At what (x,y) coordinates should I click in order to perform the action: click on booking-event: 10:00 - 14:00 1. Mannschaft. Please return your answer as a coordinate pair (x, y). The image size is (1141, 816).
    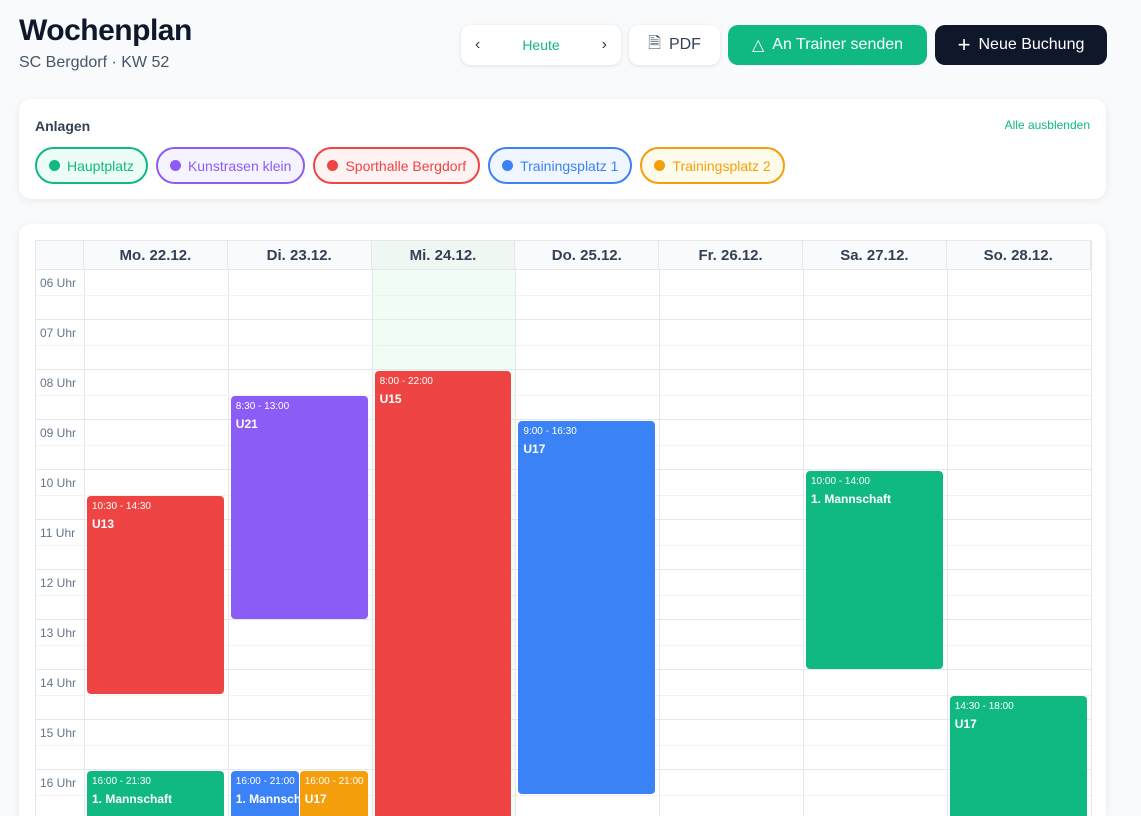
    Looking at the image, I should click on (874, 570).